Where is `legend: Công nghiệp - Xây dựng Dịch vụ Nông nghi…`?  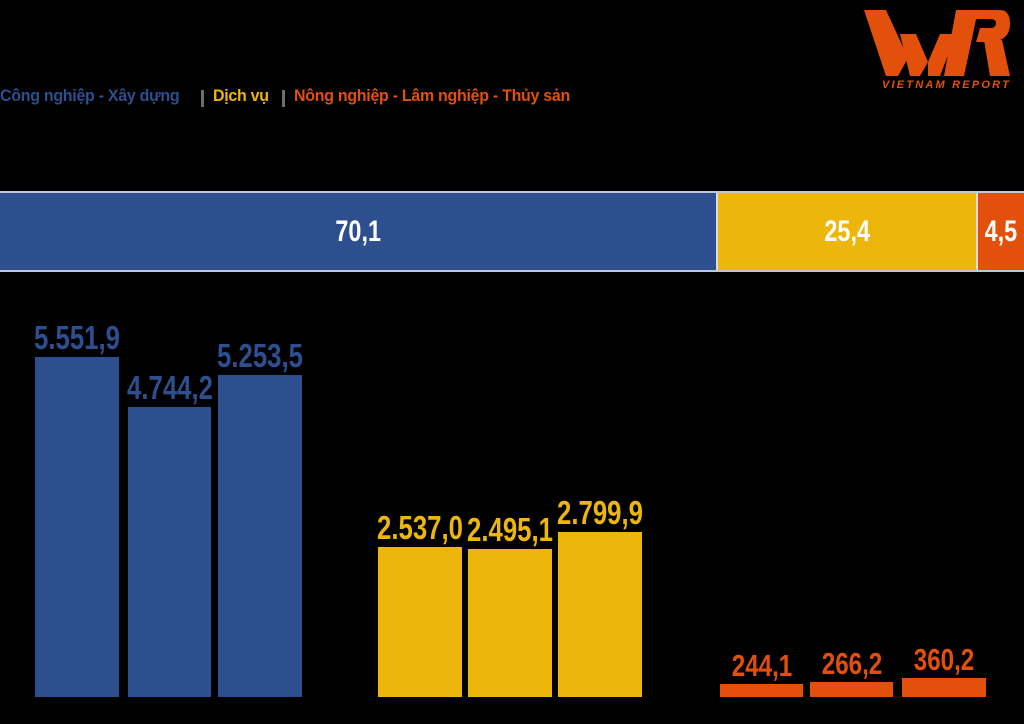
legend: Công nghiệp - Xây dựng Dịch vụ Nông nghi… is located at coordinates (294, 96).